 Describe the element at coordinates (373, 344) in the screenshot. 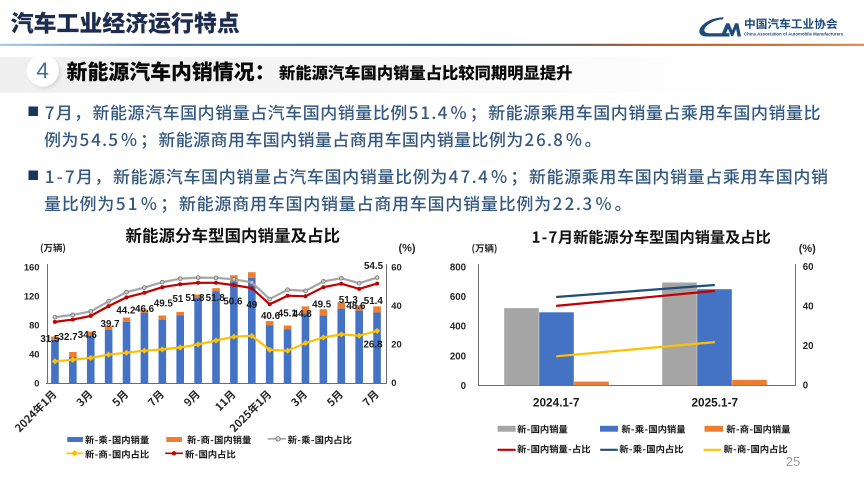

I see `svg-text: 26.8` at that location.